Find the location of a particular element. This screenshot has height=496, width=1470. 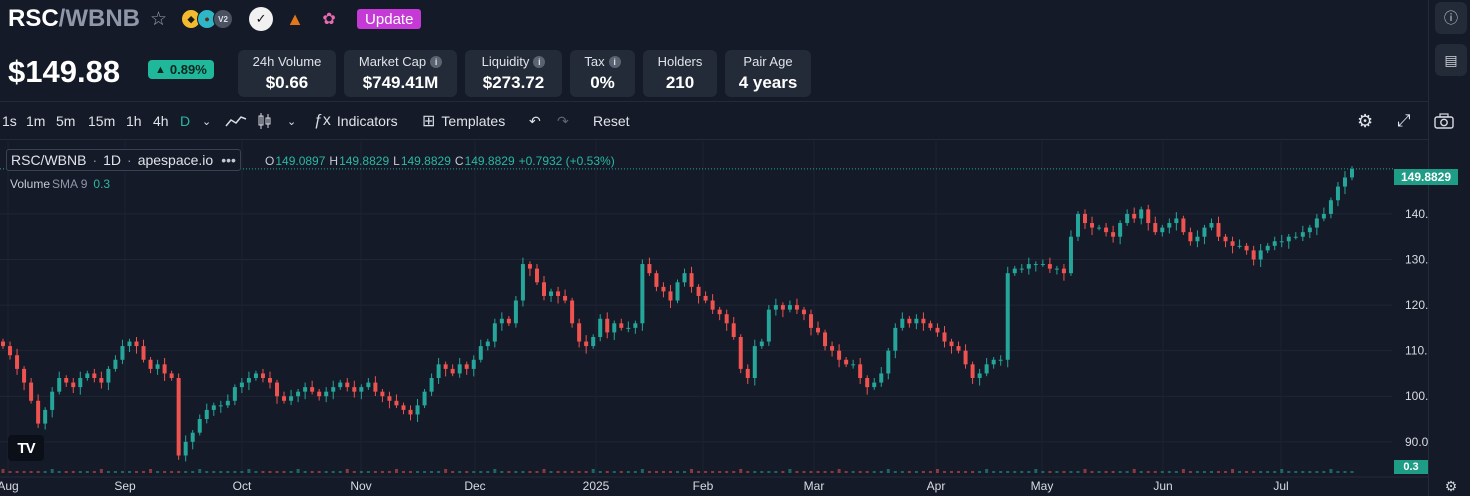

interval-1h: 1h is located at coordinates (134, 121).